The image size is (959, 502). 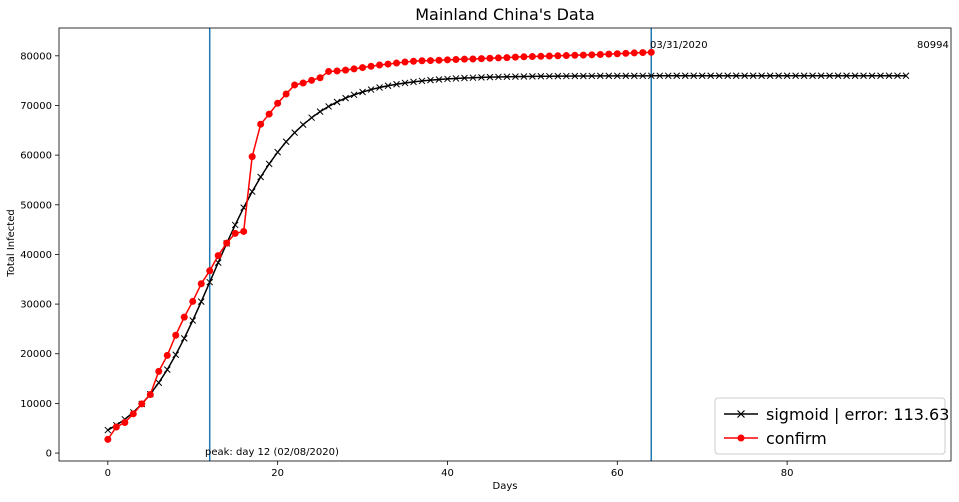 I want to click on chart-title: Mainland China's Data, so click(x=505, y=14).